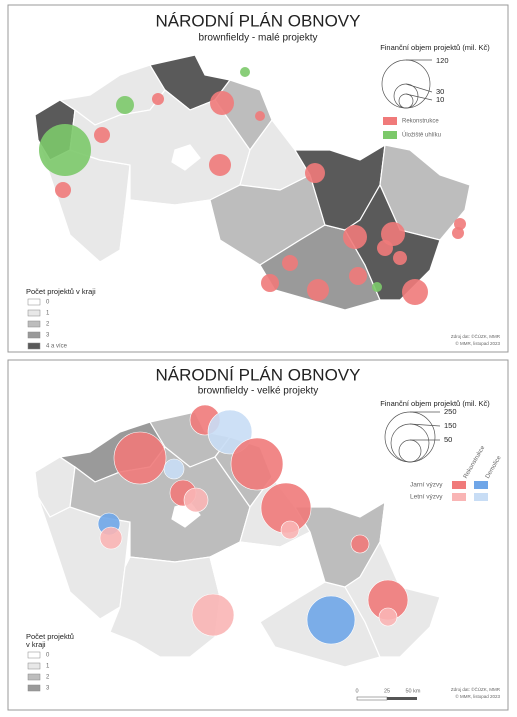  Describe the element at coordinates (36, 644) in the screenshot. I see `legend-title: v kraji` at that location.